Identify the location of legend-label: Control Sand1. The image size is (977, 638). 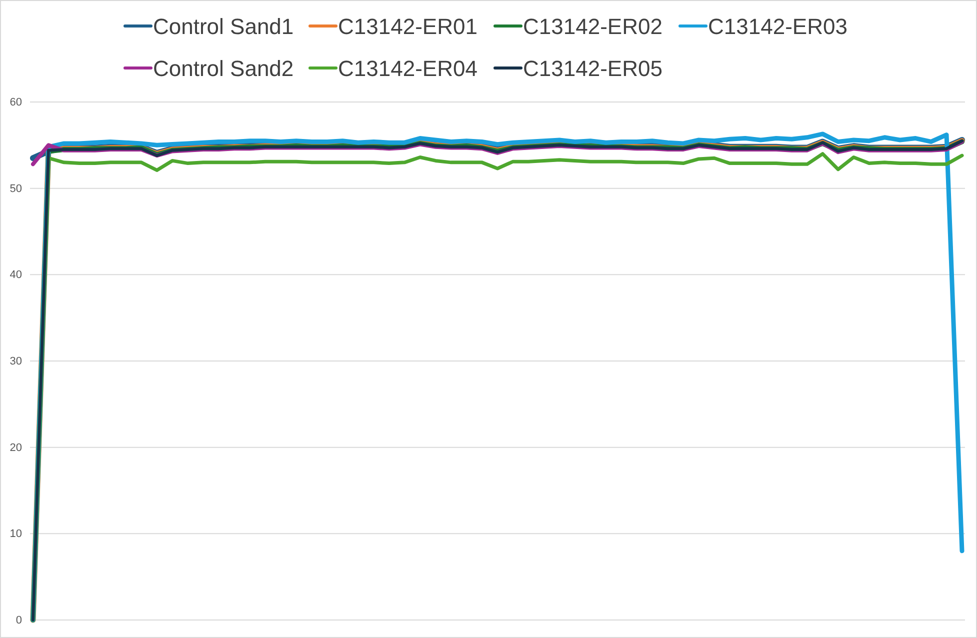
(223, 26).